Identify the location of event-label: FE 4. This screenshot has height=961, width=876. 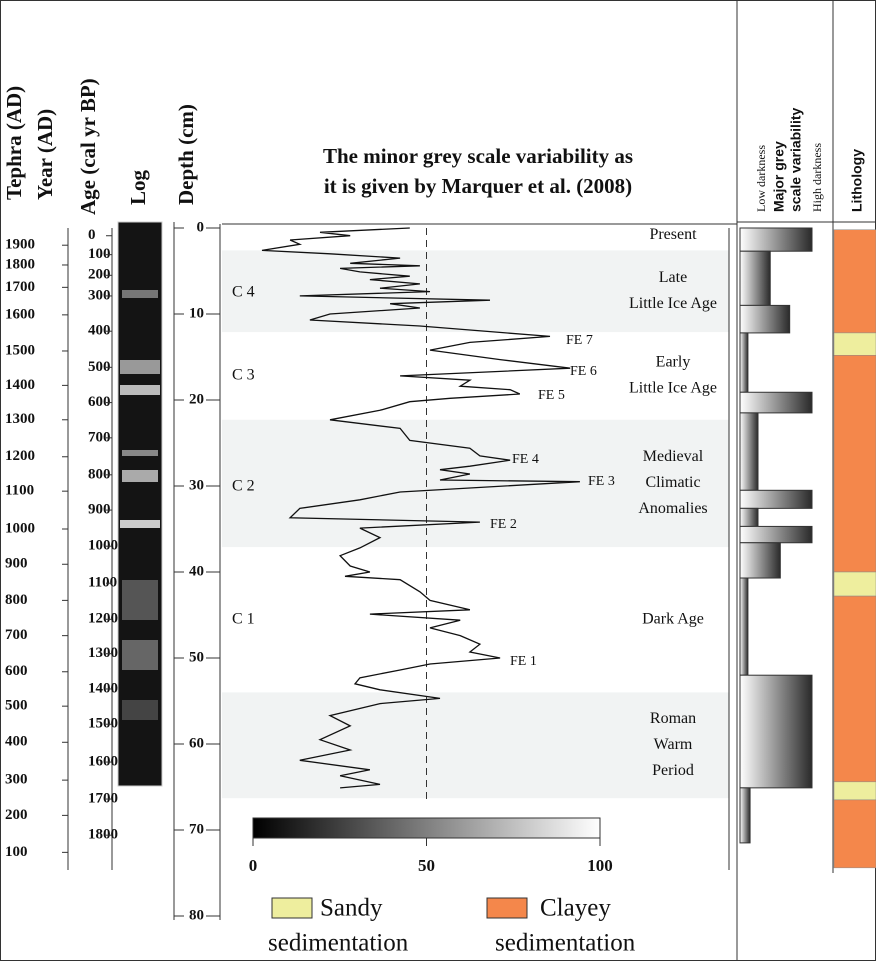
(525, 459).